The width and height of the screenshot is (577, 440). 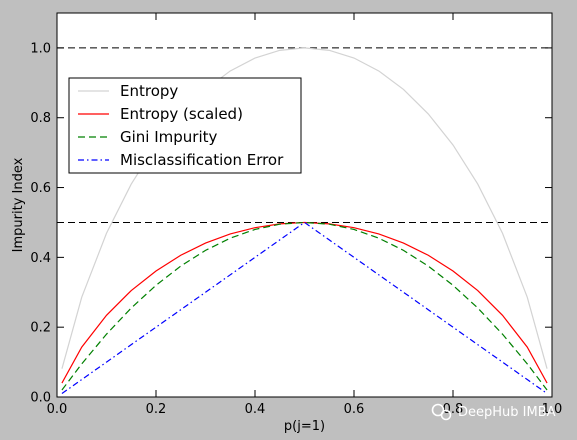 What do you see at coordinates (40, 398) in the screenshot?
I see `y-tick-label: 0.0` at bounding box center [40, 398].